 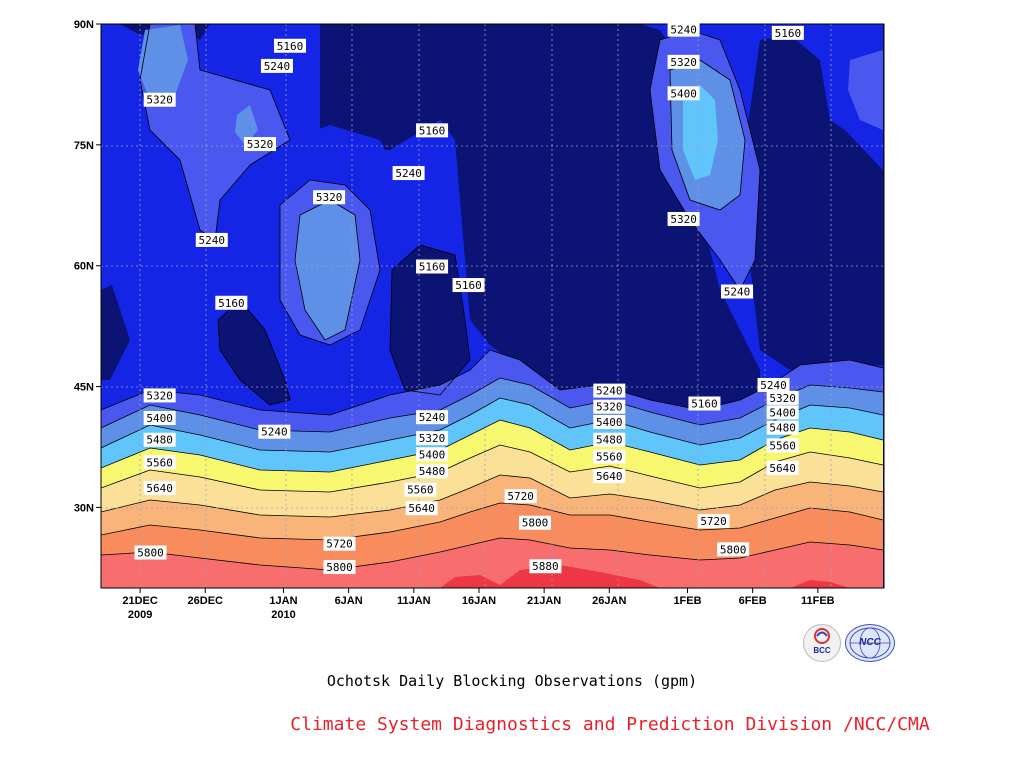 I want to click on contour-label-text: 5880, so click(x=545, y=566).